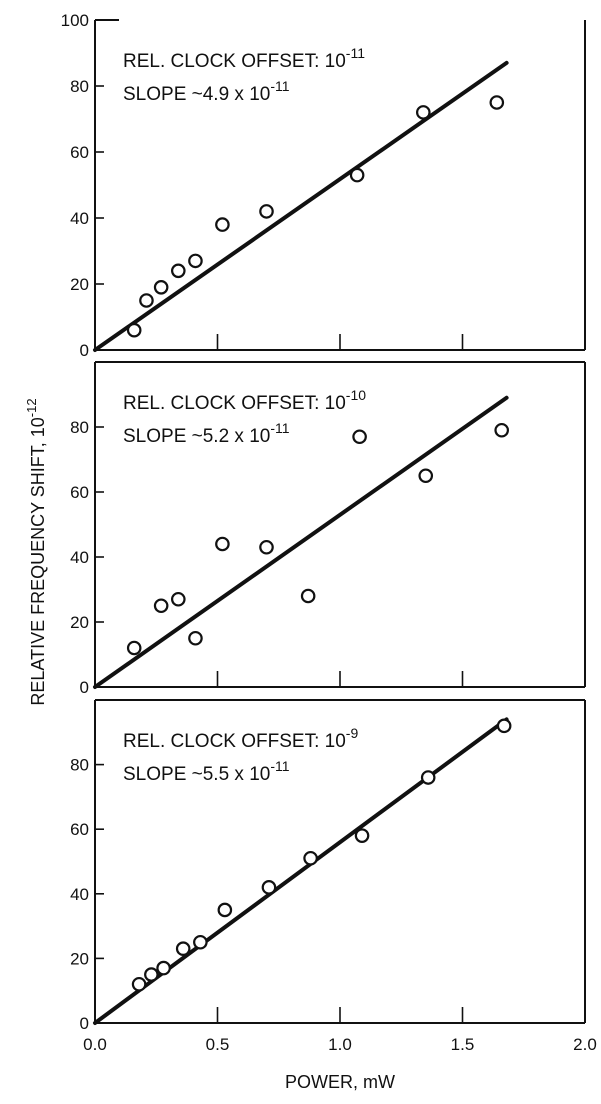 This screenshot has height=1104, width=601. What do you see at coordinates (196, 94) in the screenshot?
I see `slope-text: SLOPE ~4.9 x 10` at bounding box center [196, 94].